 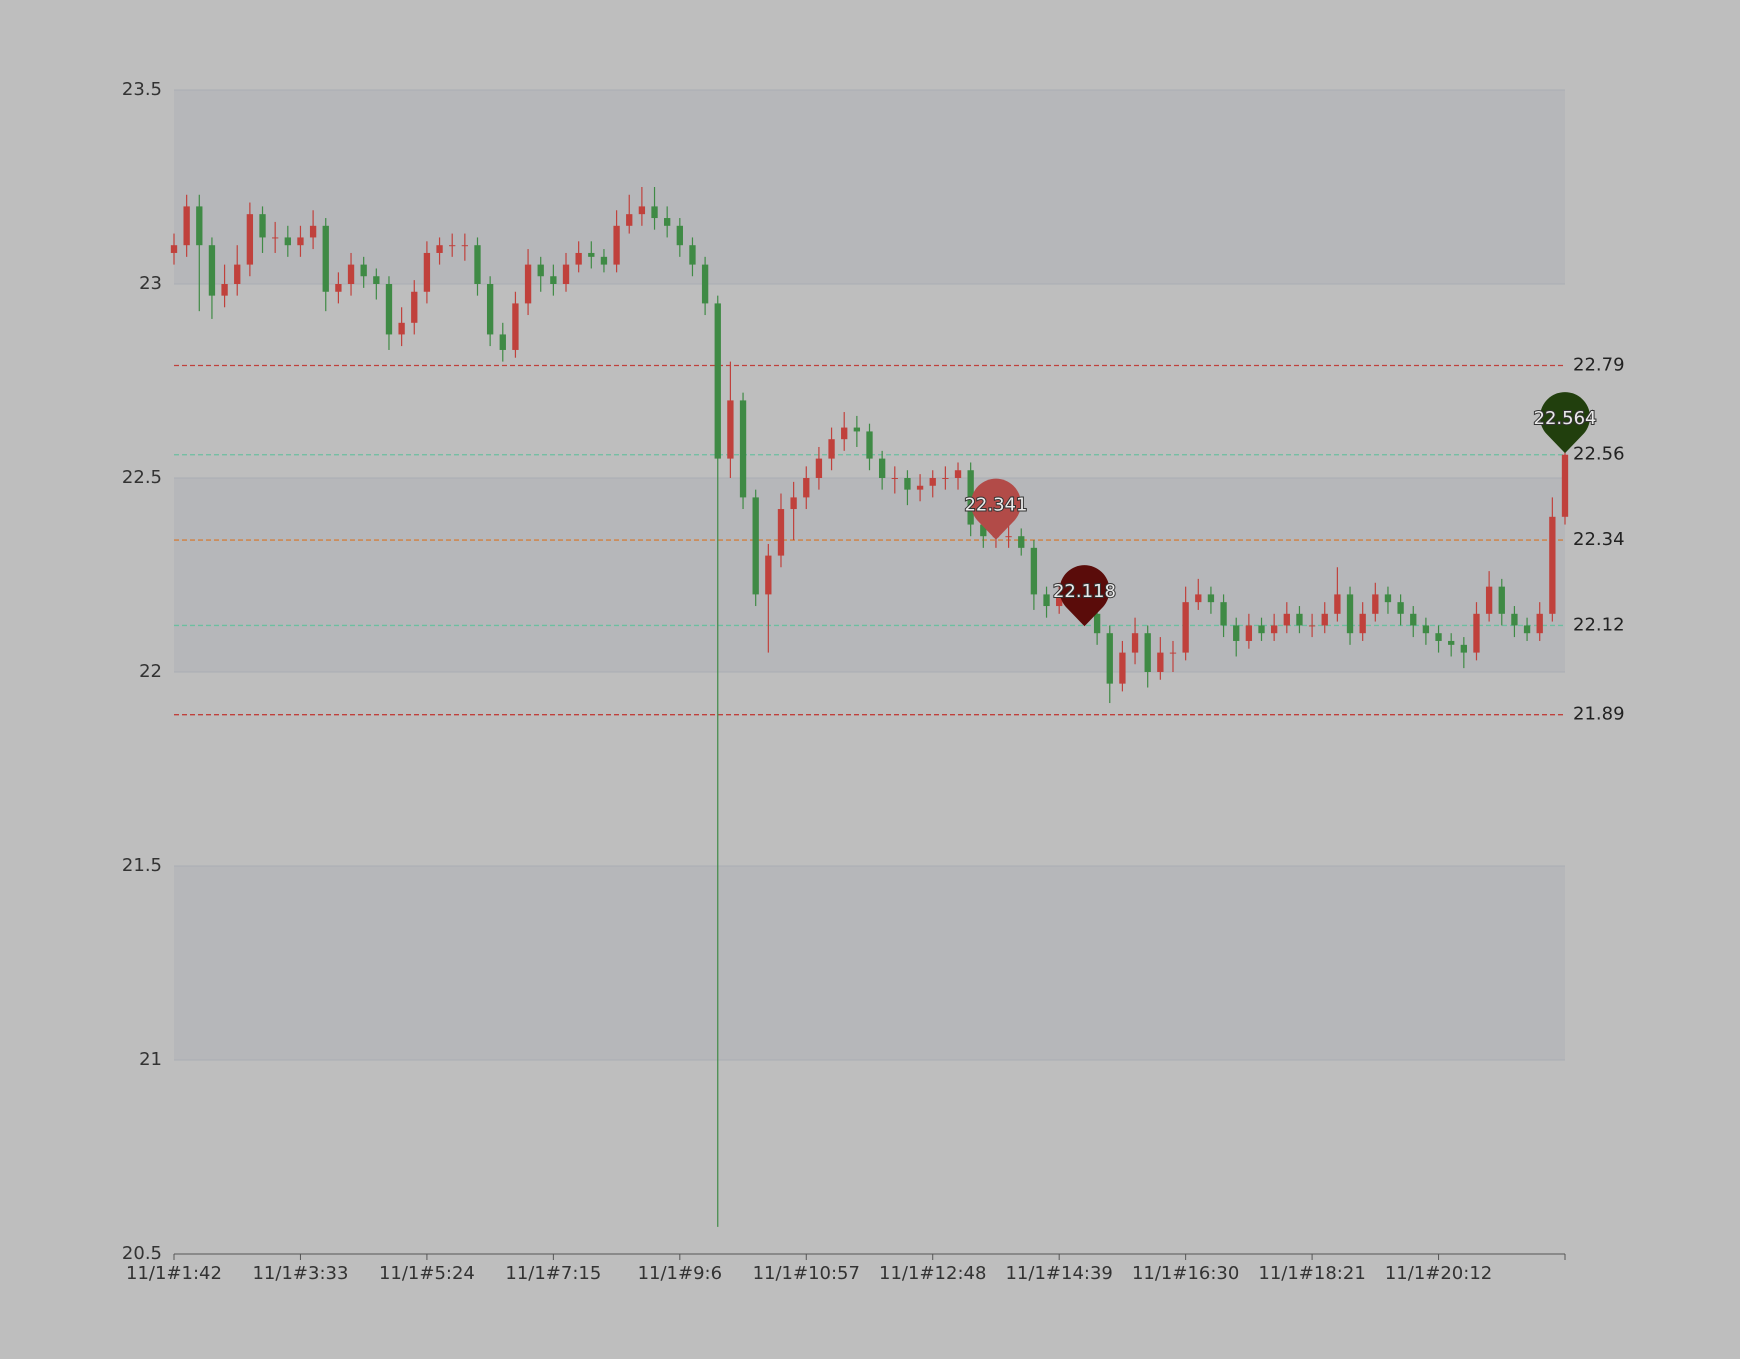 What do you see at coordinates (427, 1273) in the screenshot?
I see `x-tick-label: 11/1#5:24` at bounding box center [427, 1273].